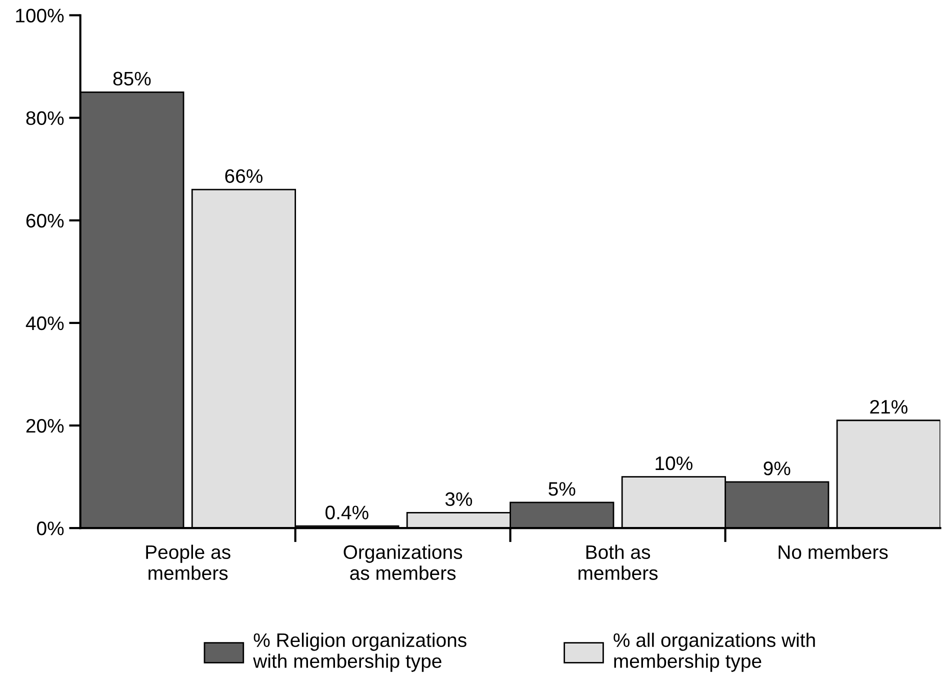  I want to click on y-tick-label: 20%, so click(45, 425).